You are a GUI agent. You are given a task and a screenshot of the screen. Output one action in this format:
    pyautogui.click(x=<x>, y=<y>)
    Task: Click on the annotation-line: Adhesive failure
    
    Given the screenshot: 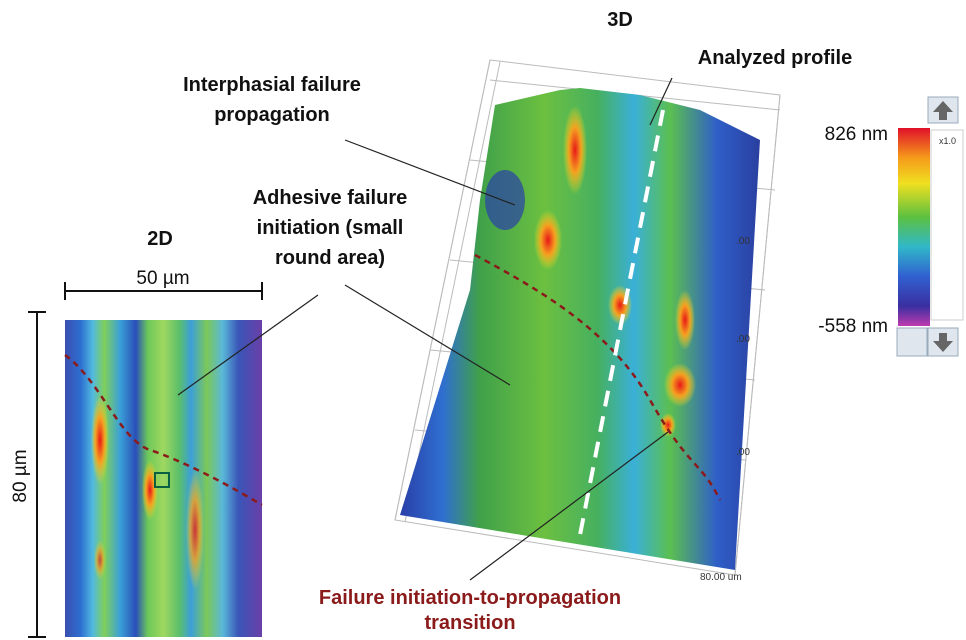 What is the action you would take?
    pyautogui.click(x=330, y=198)
    